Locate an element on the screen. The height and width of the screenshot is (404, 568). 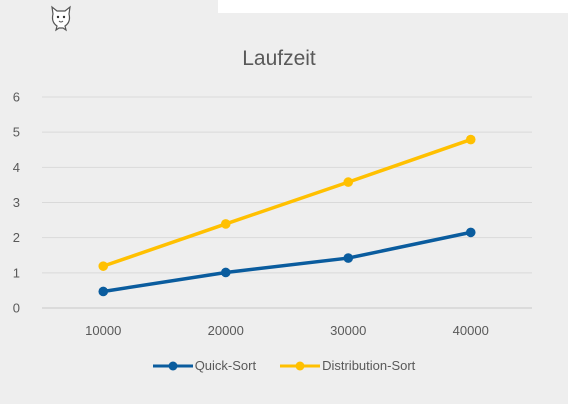
legend: Quick-Sort Distribution-Sort is located at coordinates (284, 365).